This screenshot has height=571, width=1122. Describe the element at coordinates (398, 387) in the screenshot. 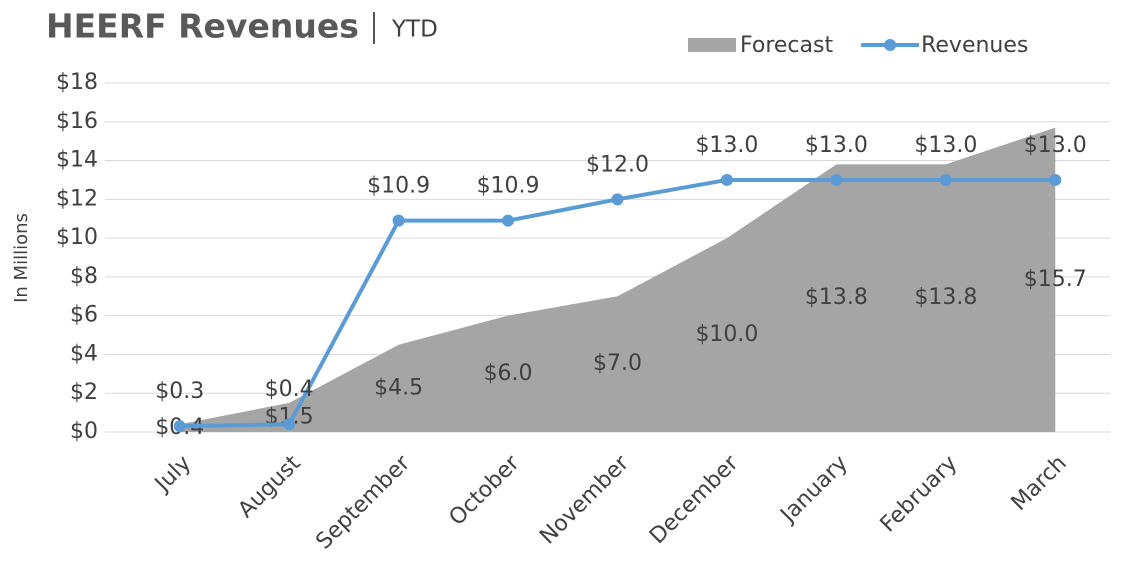

I see `data-label: $4.5` at that location.